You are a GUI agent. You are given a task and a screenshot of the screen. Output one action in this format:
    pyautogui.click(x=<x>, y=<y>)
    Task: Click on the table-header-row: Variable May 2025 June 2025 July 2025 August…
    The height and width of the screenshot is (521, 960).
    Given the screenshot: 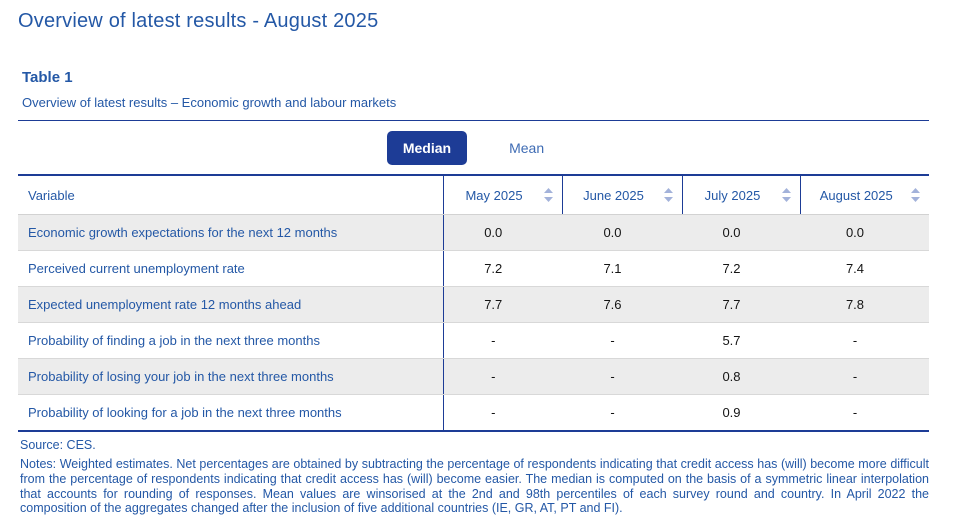 What is the action you would take?
    pyautogui.click(x=473, y=195)
    